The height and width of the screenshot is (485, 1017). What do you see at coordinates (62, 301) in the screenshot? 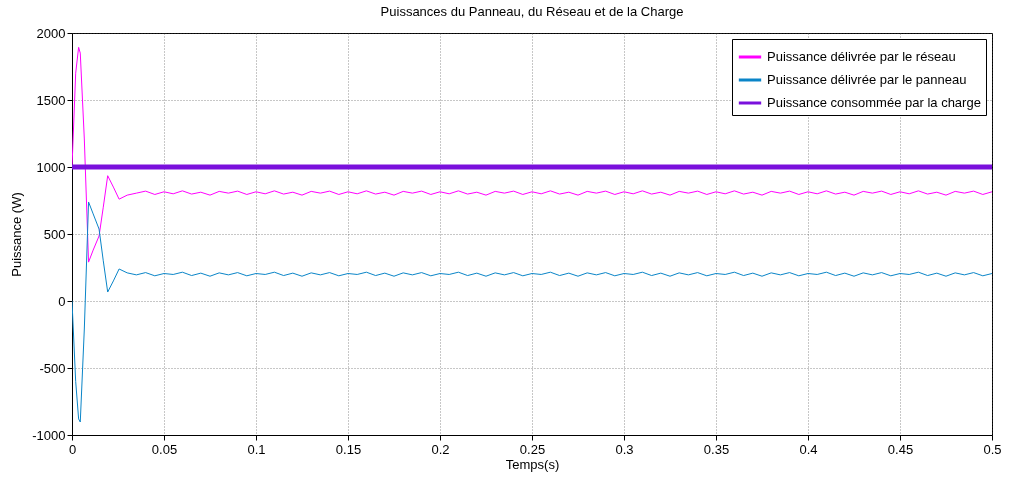
I see `y-tick-label: 0` at bounding box center [62, 301].